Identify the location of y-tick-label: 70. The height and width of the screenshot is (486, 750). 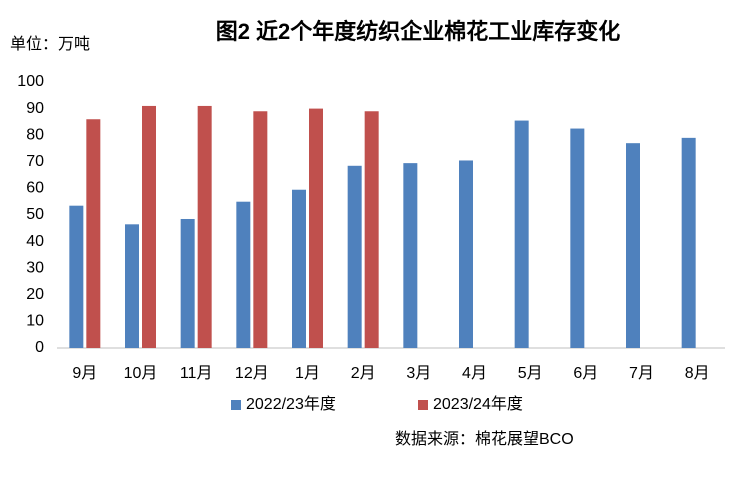
(35, 161).